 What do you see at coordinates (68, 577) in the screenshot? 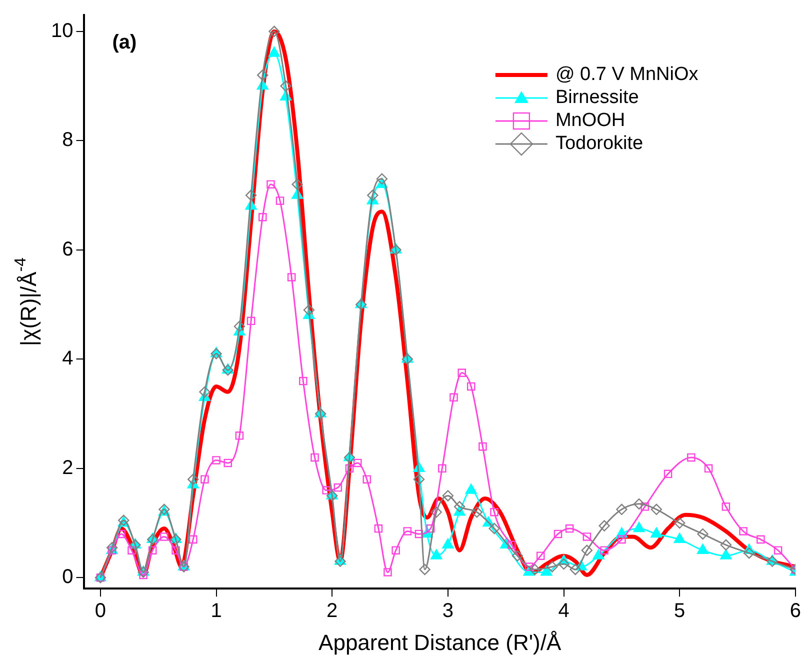
I see `y-tick-label: 0` at bounding box center [68, 577].